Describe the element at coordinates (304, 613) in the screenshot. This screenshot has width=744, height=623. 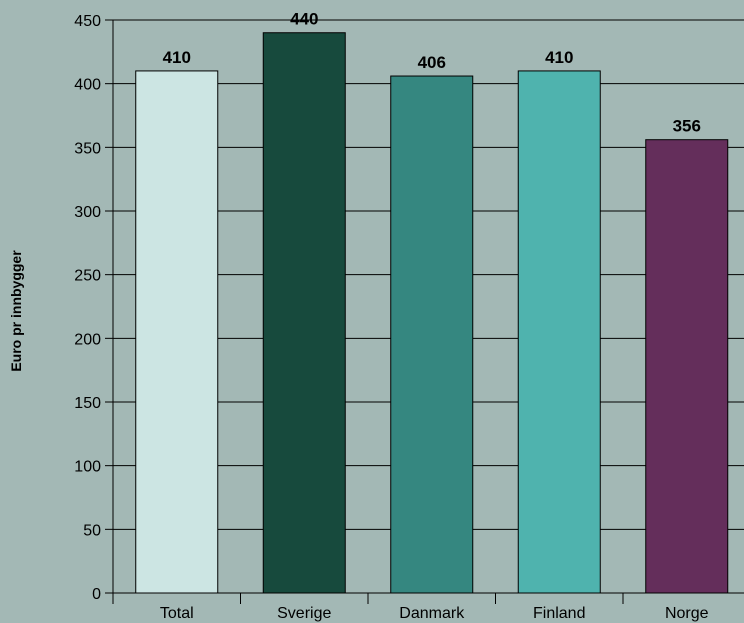
I see `x-tick-label: Sverige` at that location.